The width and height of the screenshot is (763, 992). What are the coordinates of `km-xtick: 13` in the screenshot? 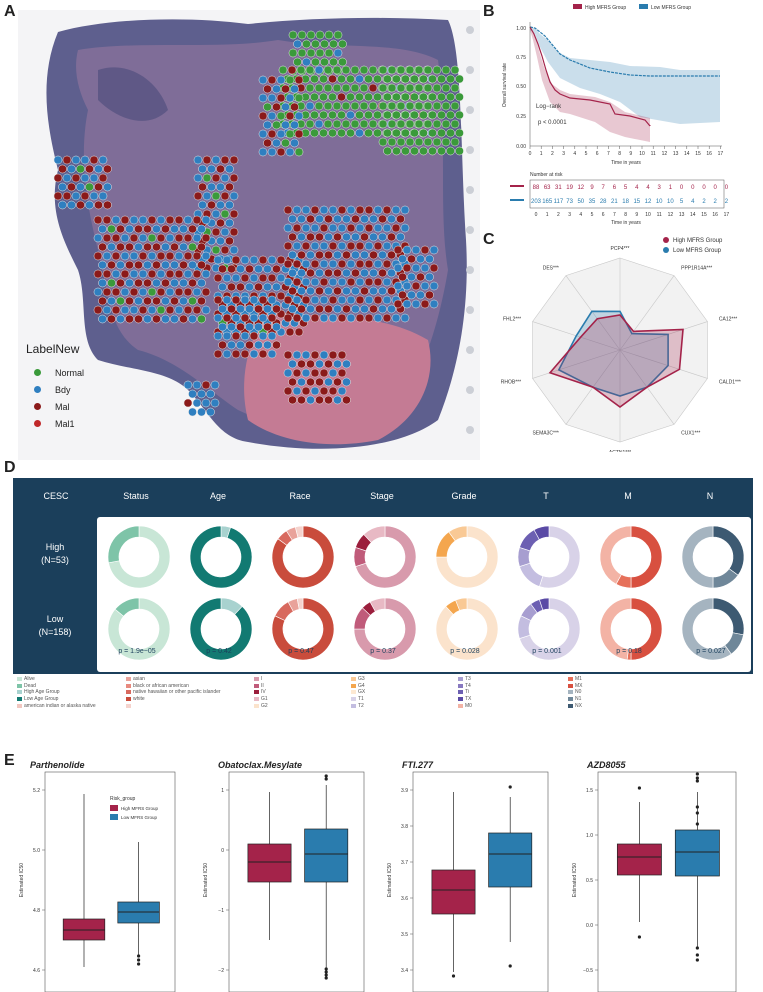 It's located at (676, 154).